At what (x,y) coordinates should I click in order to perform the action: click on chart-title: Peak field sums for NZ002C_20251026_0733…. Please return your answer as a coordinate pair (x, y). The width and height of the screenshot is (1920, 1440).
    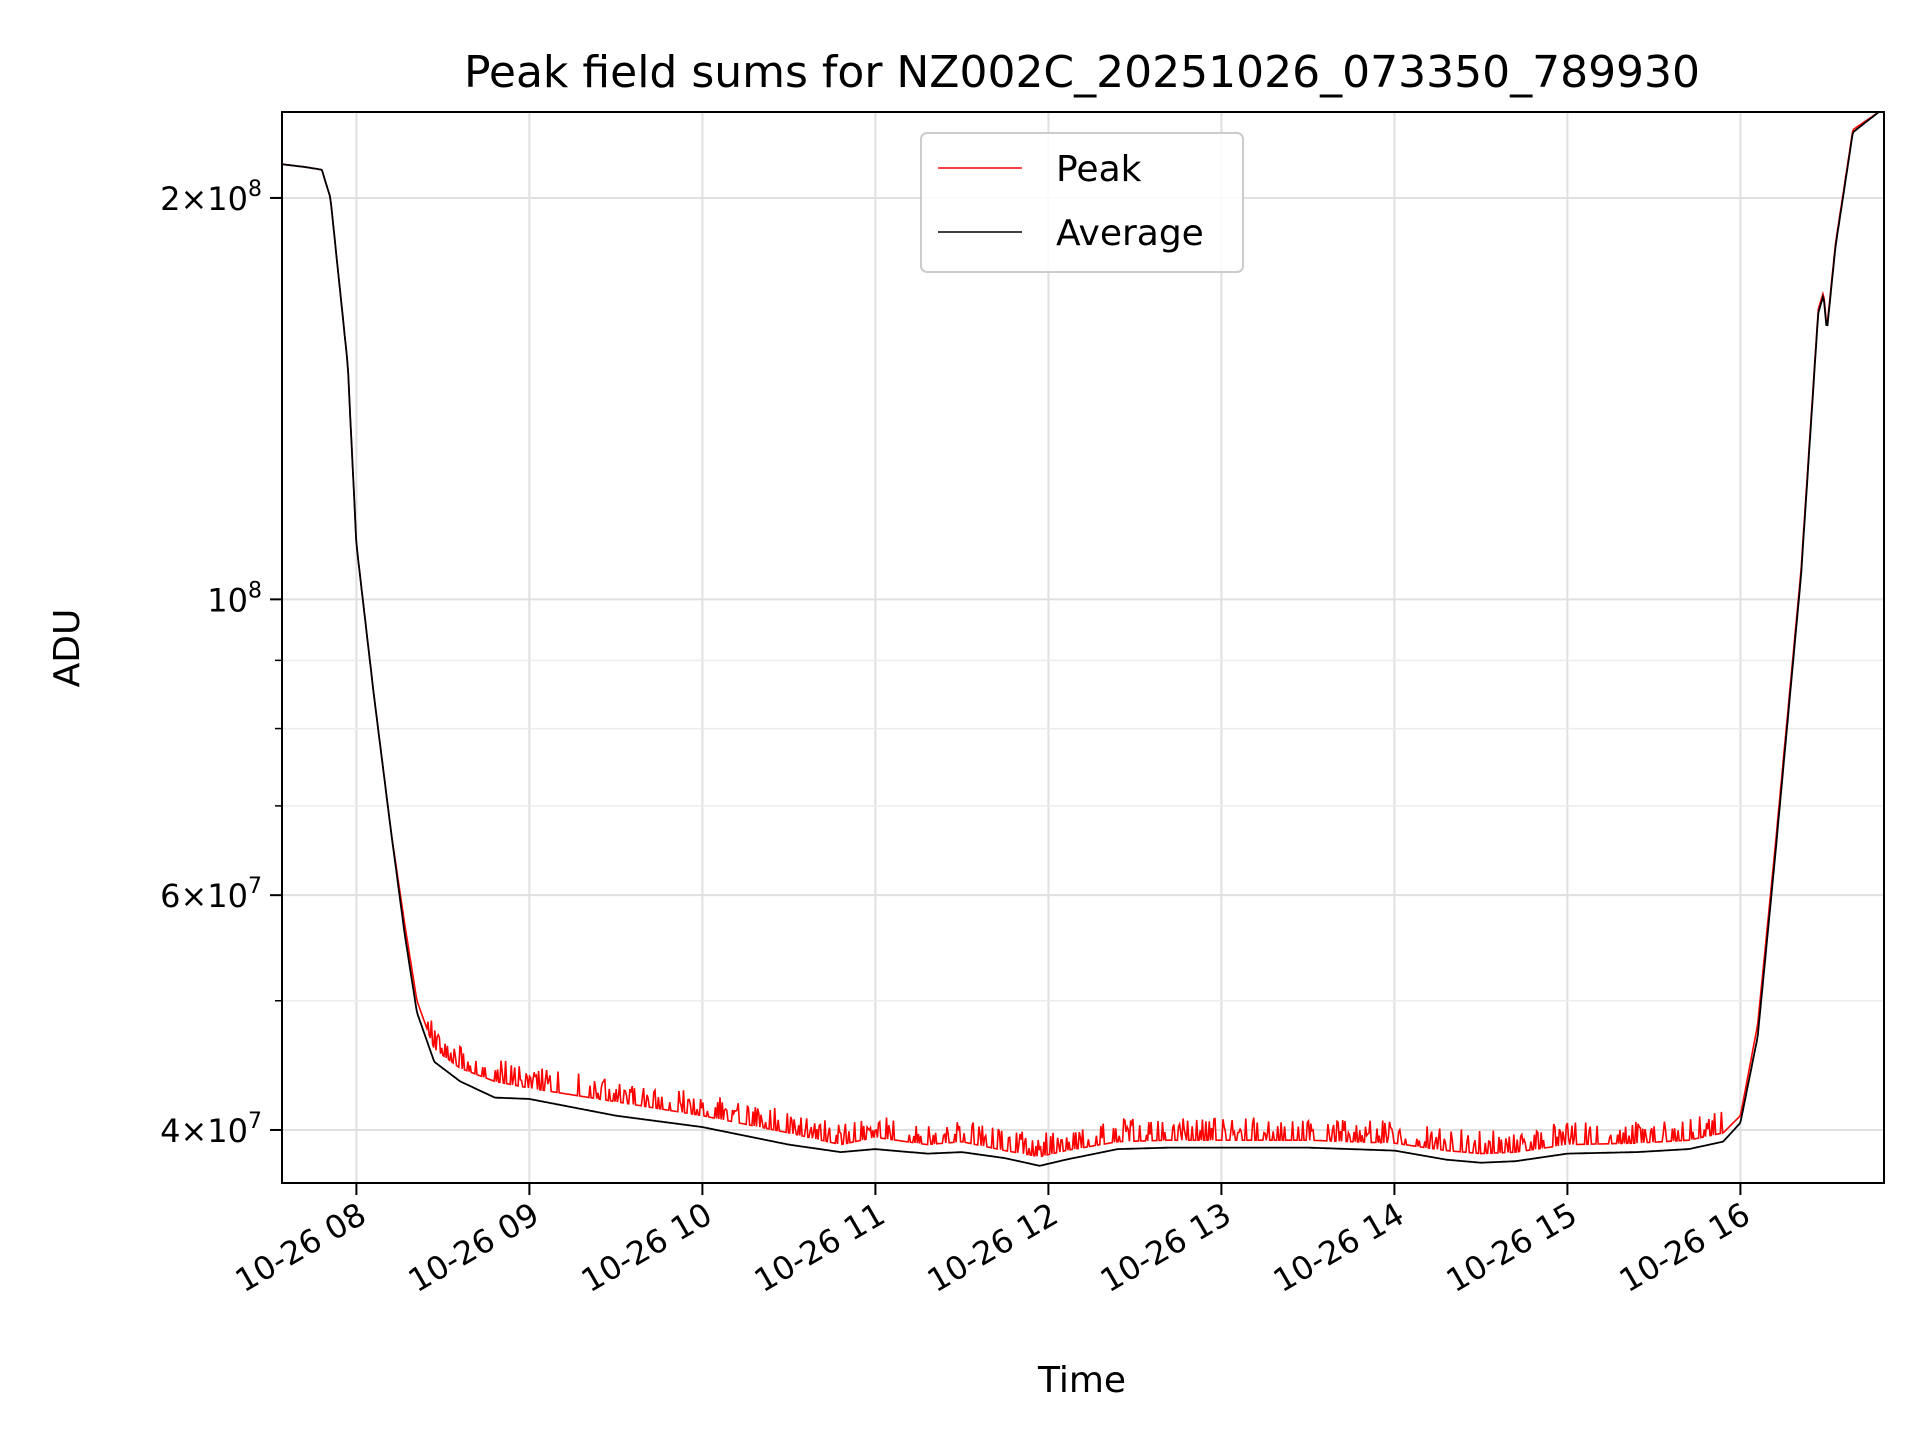
    Looking at the image, I should click on (1082, 72).